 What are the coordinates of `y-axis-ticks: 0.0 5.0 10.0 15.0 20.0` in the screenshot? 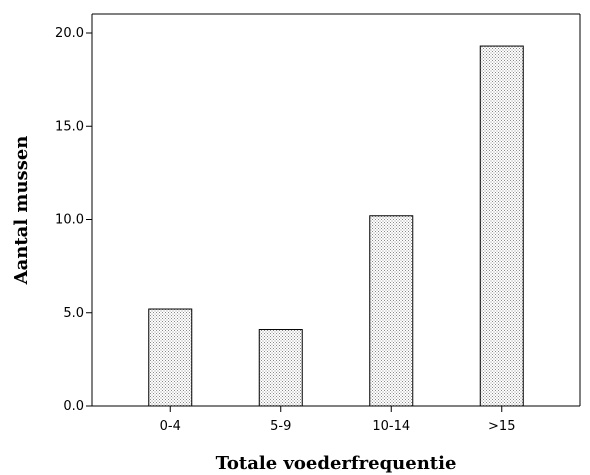 It's located at (73, 220).